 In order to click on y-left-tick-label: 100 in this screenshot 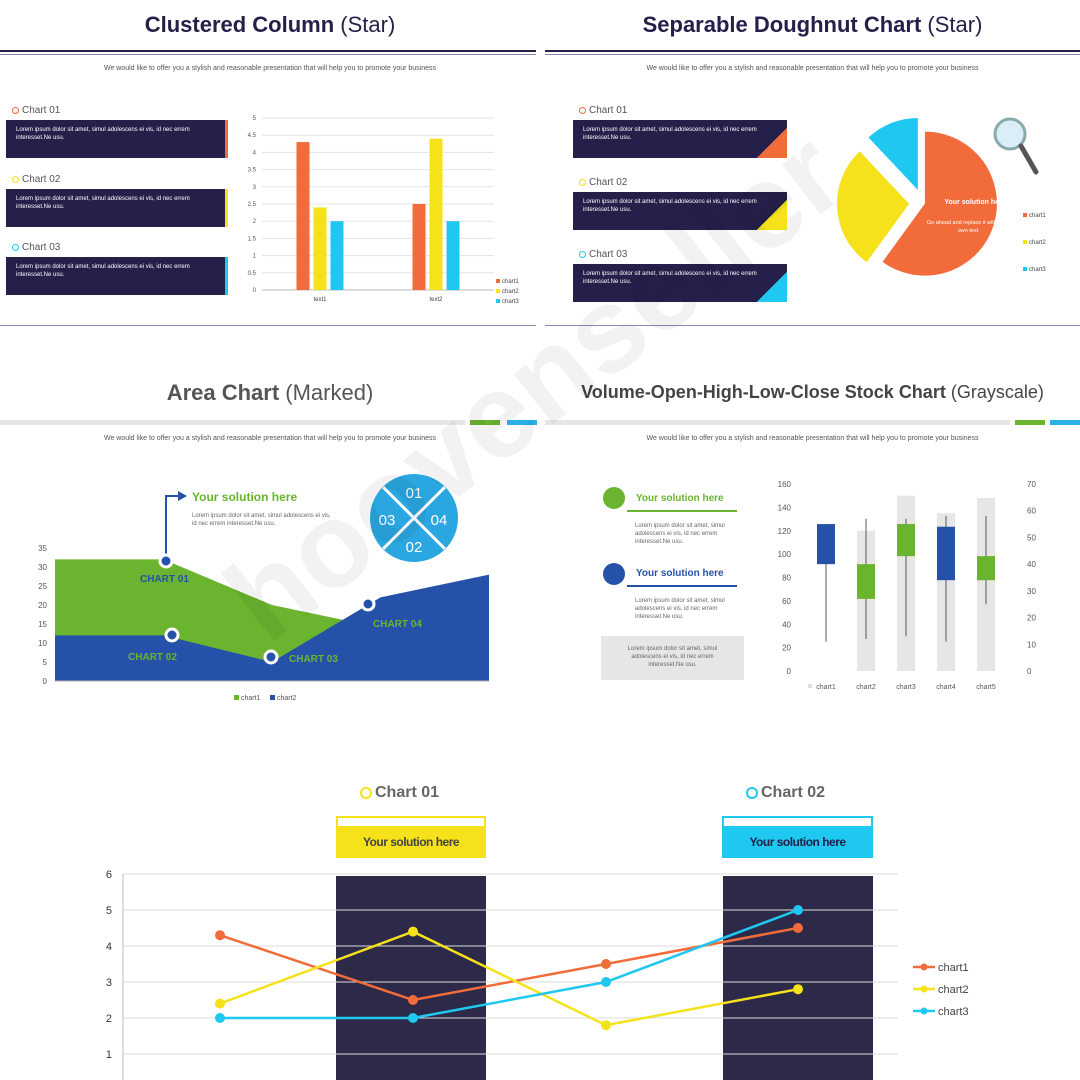, I will do `click(785, 554)`.